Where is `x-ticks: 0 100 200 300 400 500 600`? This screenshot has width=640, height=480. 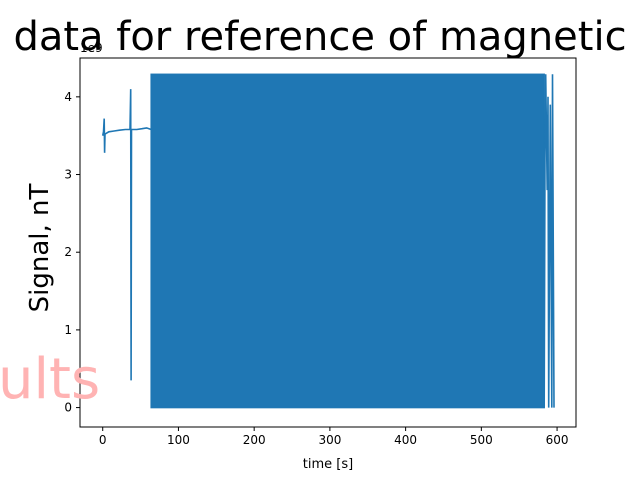 x-ticks: 0 100 200 300 400 500 600 is located at coordinates (334, 437).